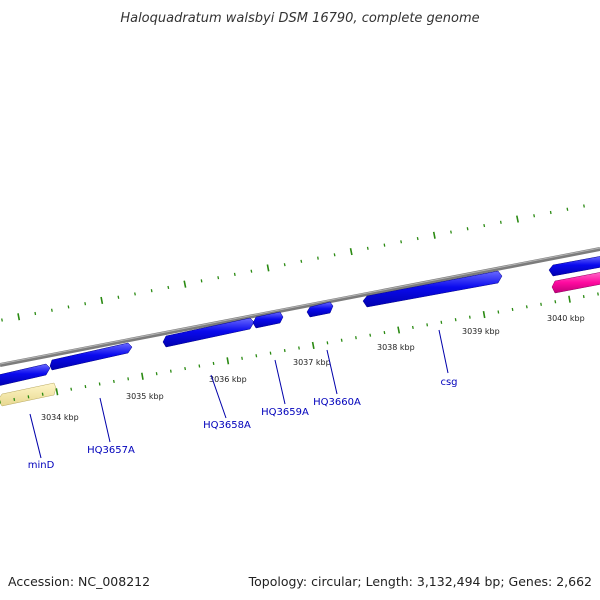 The height and width of the screenshot is (600, 600). Describe the element at coordinates (227, 425) in the screenshot. I see `gene-label-hq3658a: HQ3658A` at that location.